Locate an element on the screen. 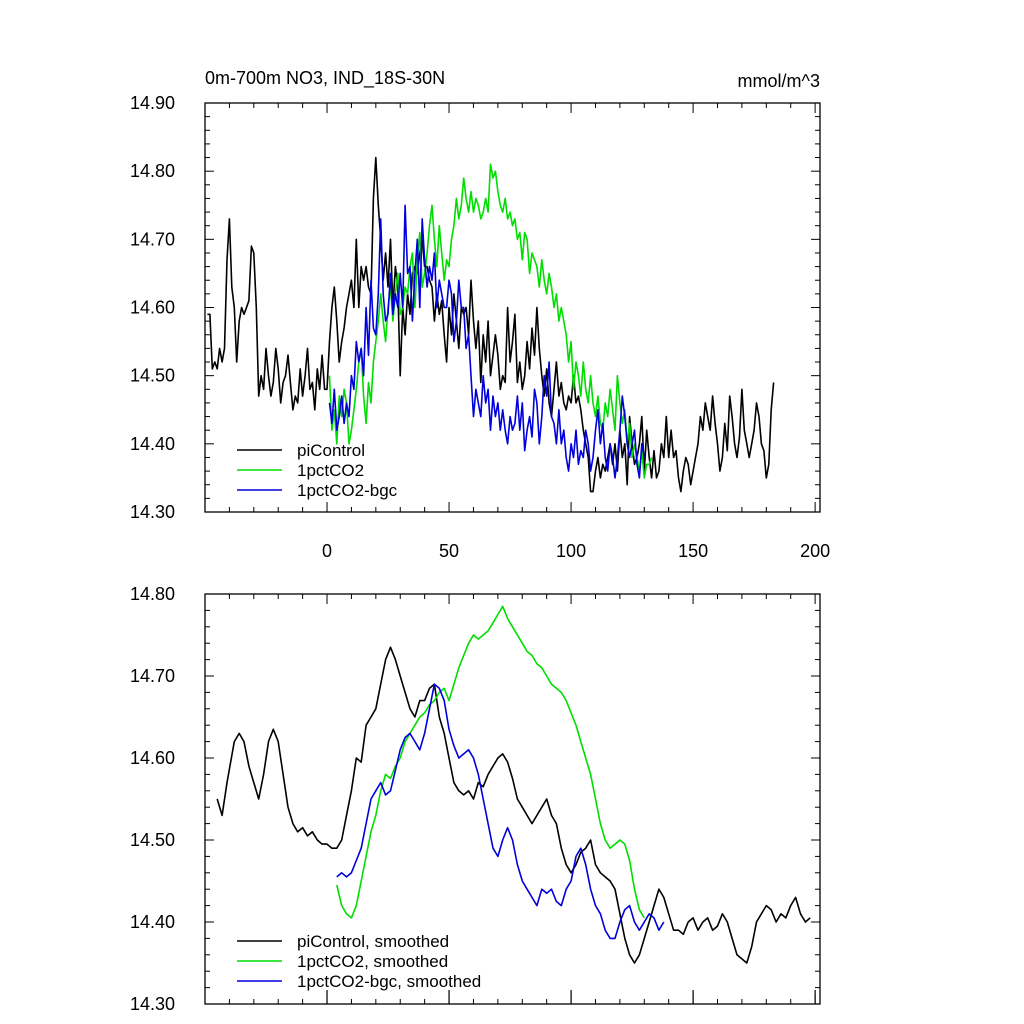 The width and height of the screenshot is (1024, 1024). legend-label: 1pctCO2 is located at coordinates (330, 470).